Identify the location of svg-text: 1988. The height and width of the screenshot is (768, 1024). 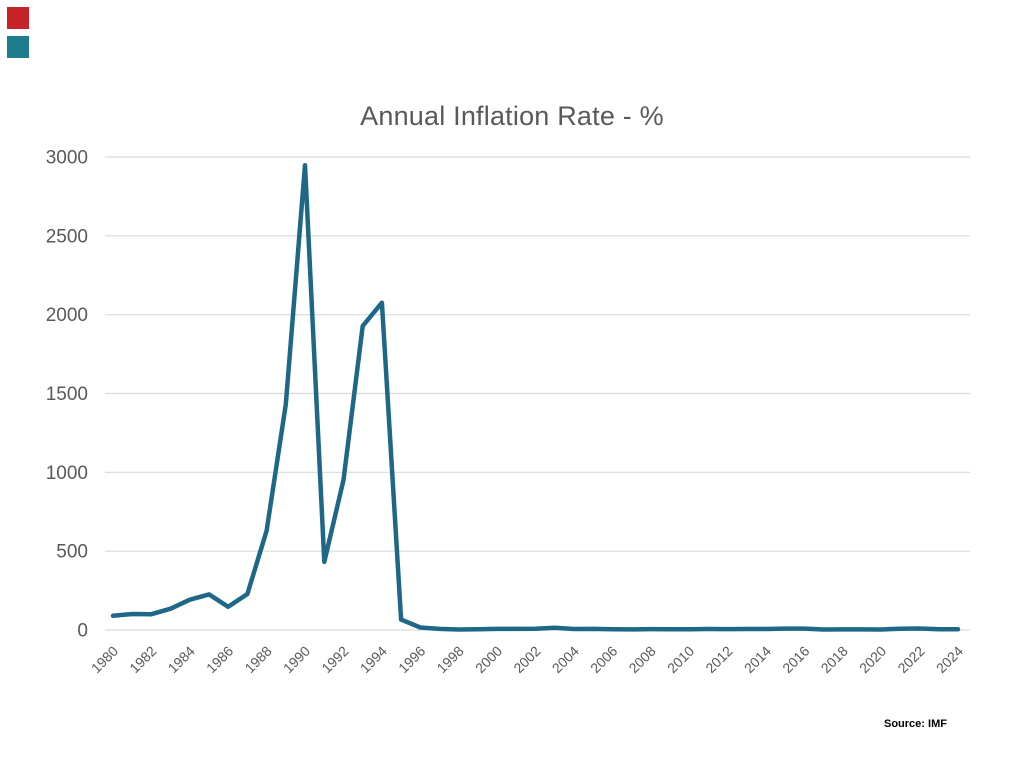
(257, 659).